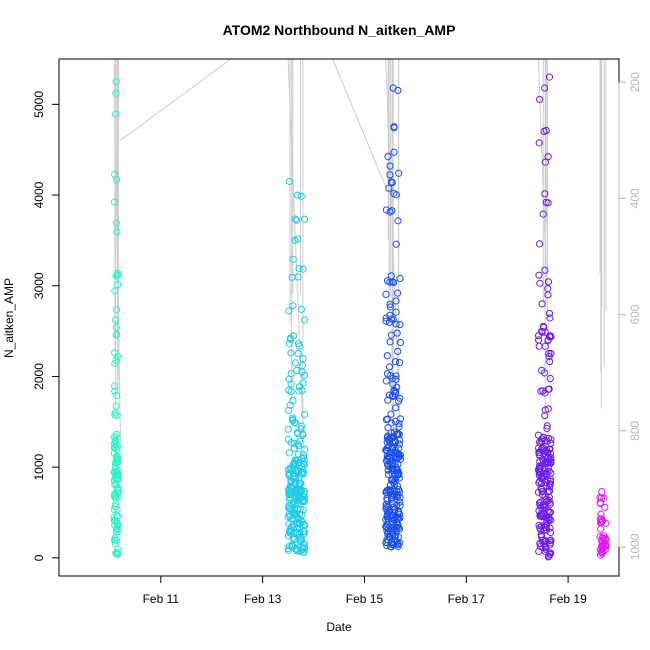  What do you see at coordinates (359, 122) in the screenshot?
I see `altitude-line` at bounding box center [359, 122].